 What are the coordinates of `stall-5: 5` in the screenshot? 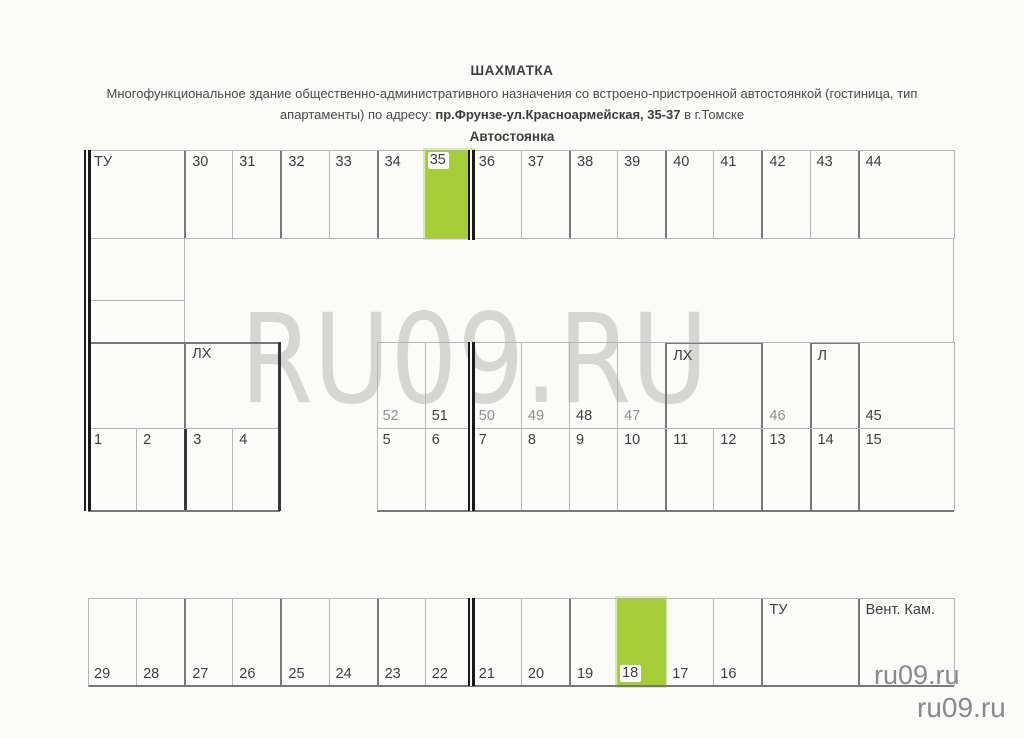 It's located at (401, 469).